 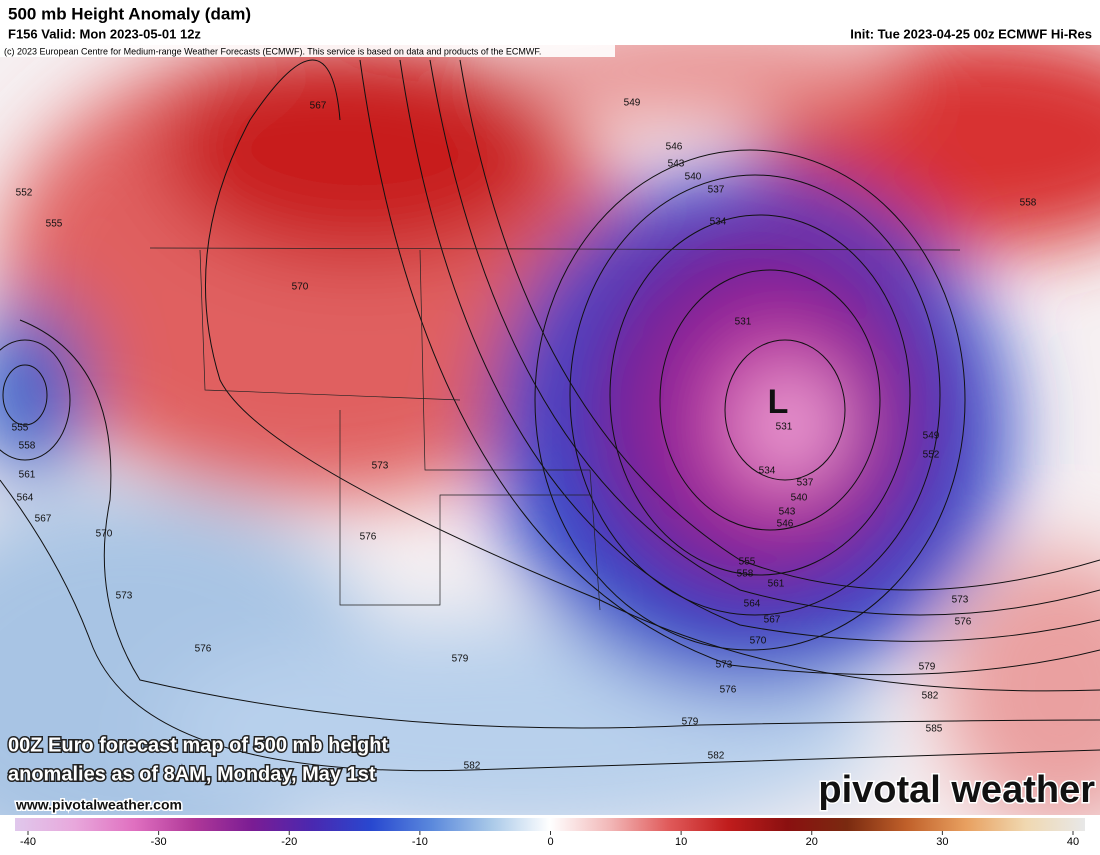 What do you see at coordinates (192, 774) in the screenshot?
I see `caption-line: anomalies as of 8AM, Monday, May 1st` at bounding box center [192, 774].